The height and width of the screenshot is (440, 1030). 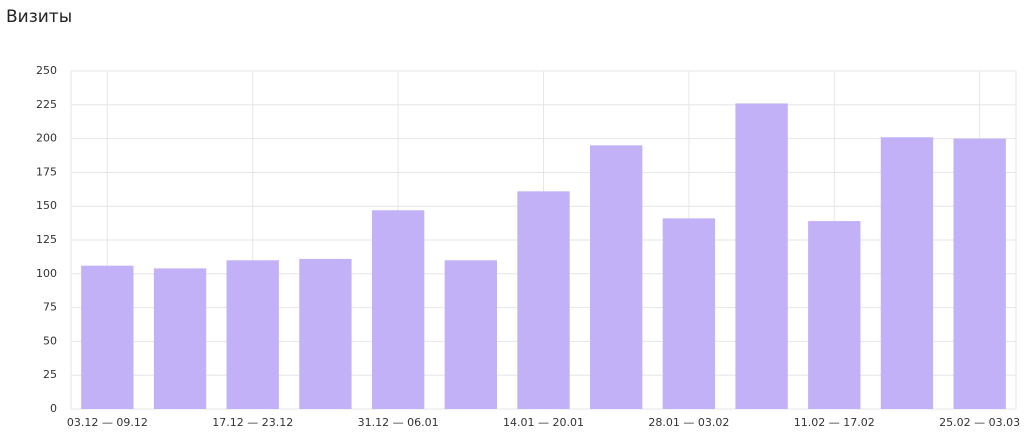 I want to click on x-tick-label: 25.02 — 03.03, so click(x=979, y=422).